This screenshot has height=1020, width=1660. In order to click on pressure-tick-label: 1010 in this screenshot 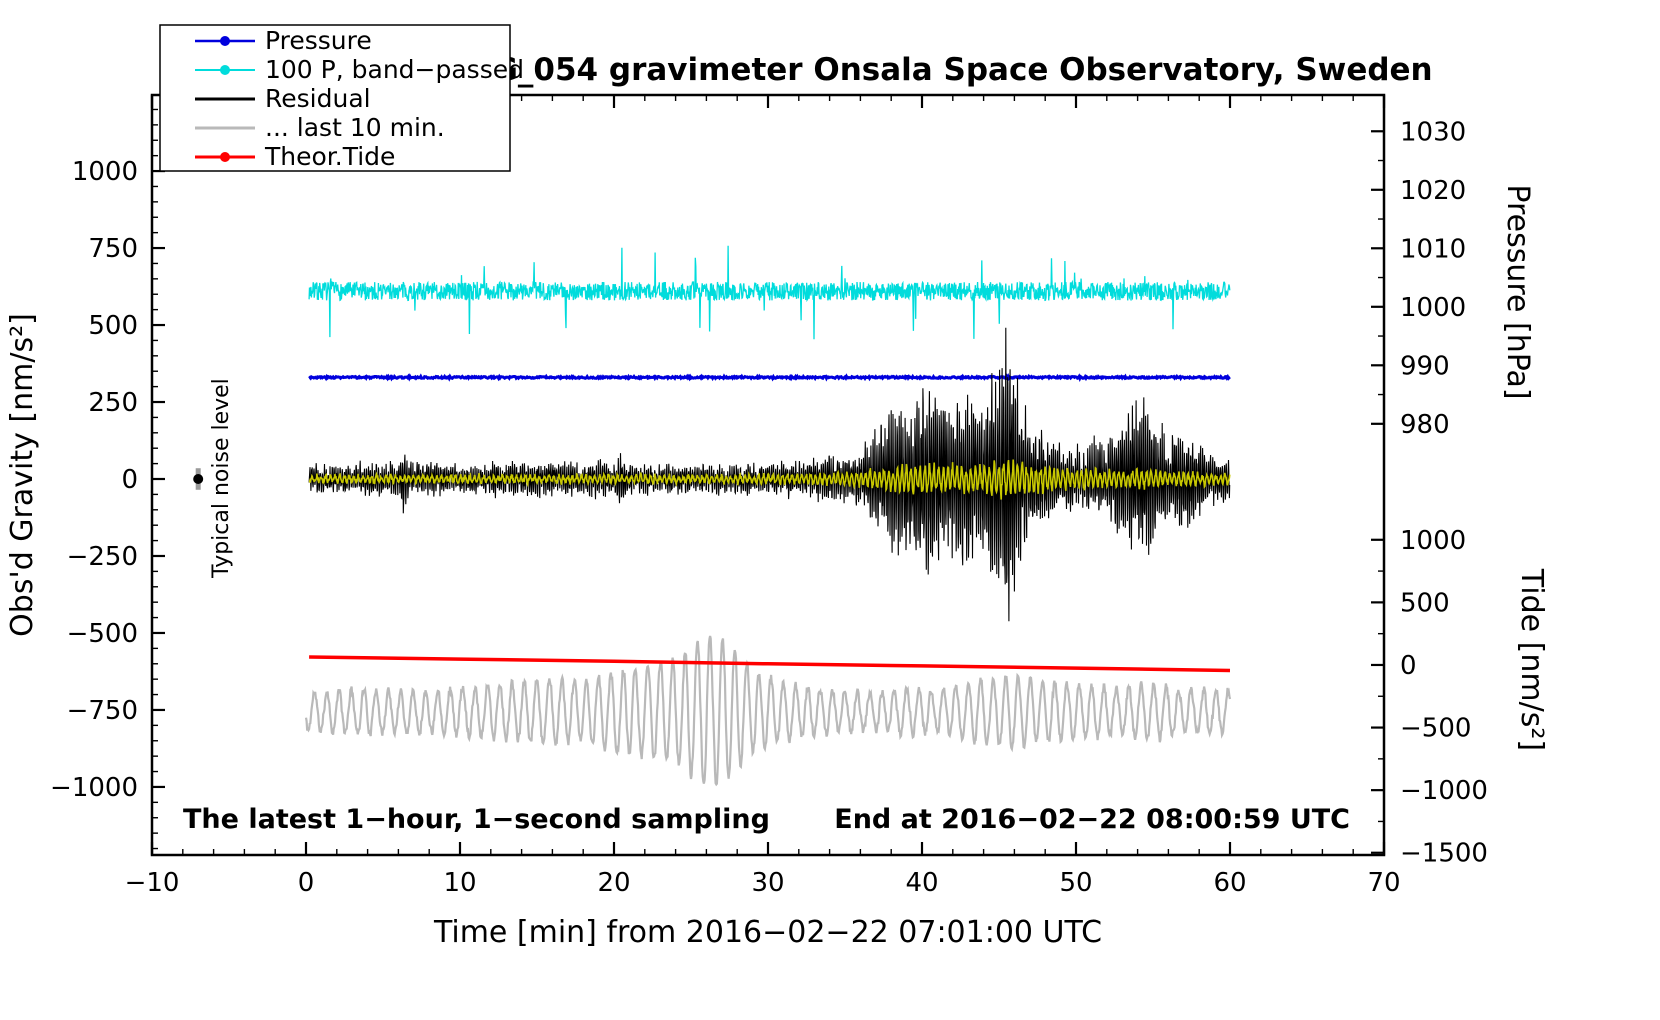, I will do `click(1433, 249)`.